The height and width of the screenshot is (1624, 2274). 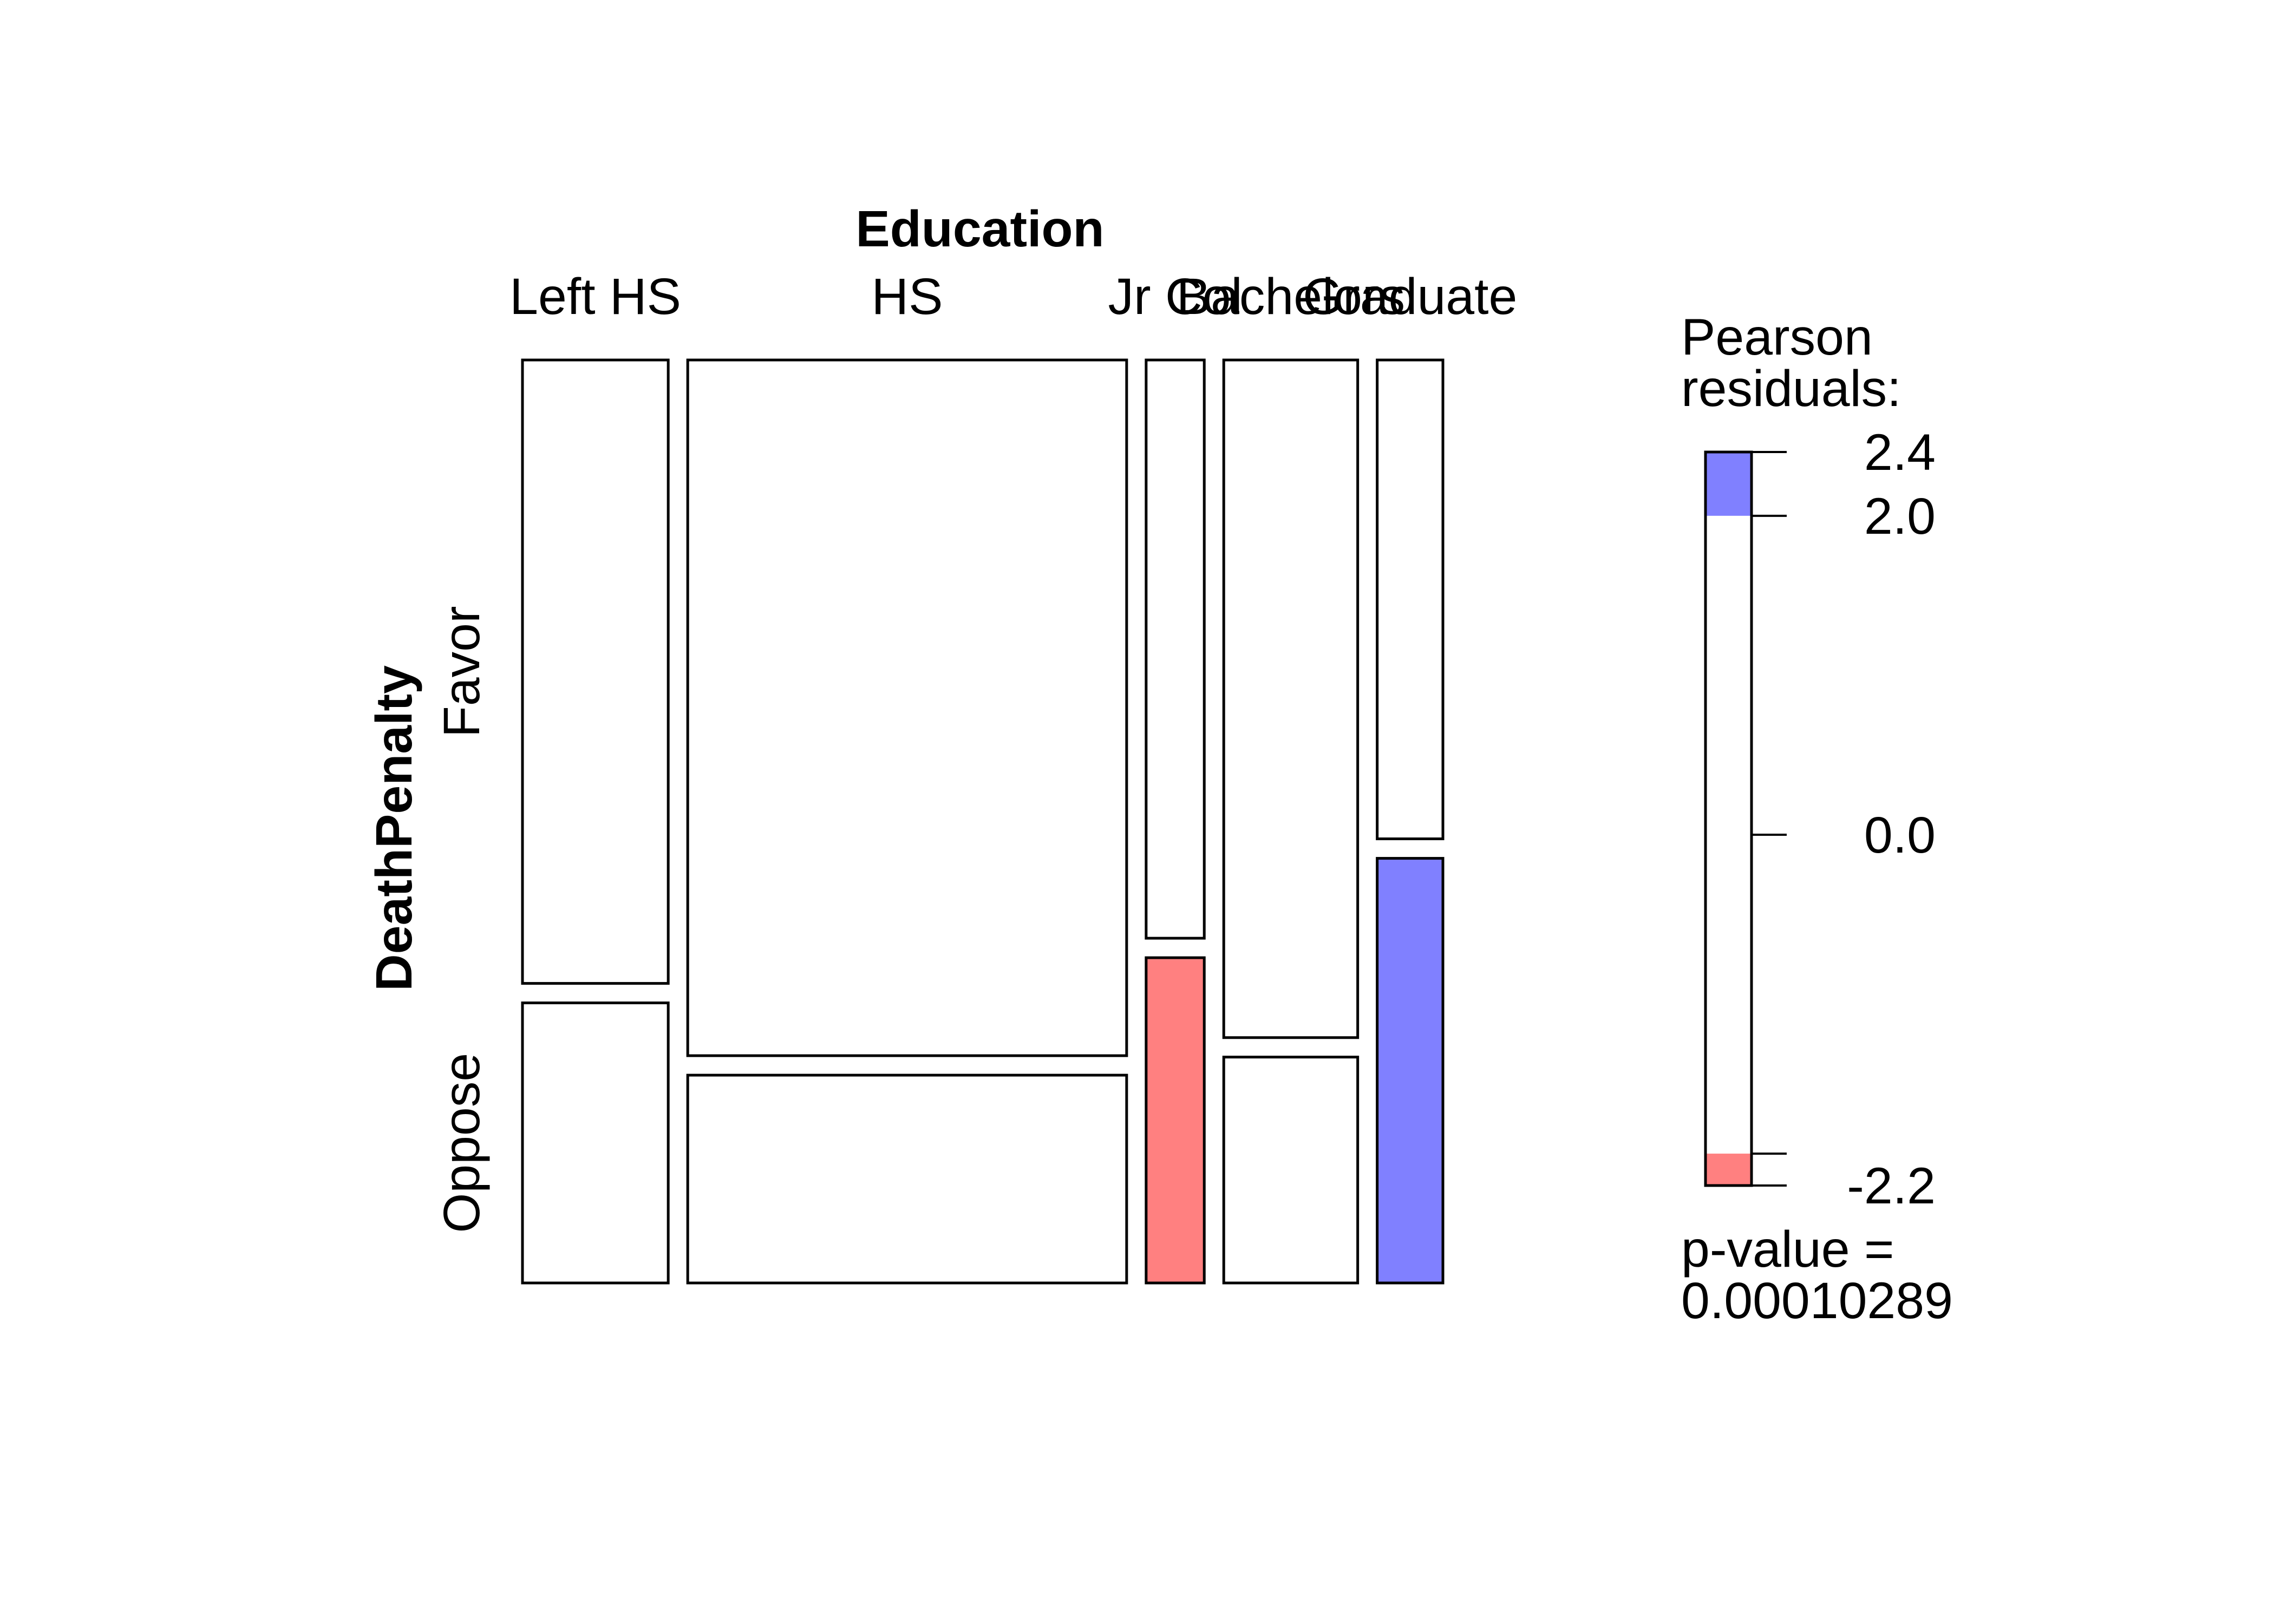 What do you see at coordinates (462, 1143) in the screenshot?
I see `row-label-oppose: Oppose` at bounding box center [462, 1143].